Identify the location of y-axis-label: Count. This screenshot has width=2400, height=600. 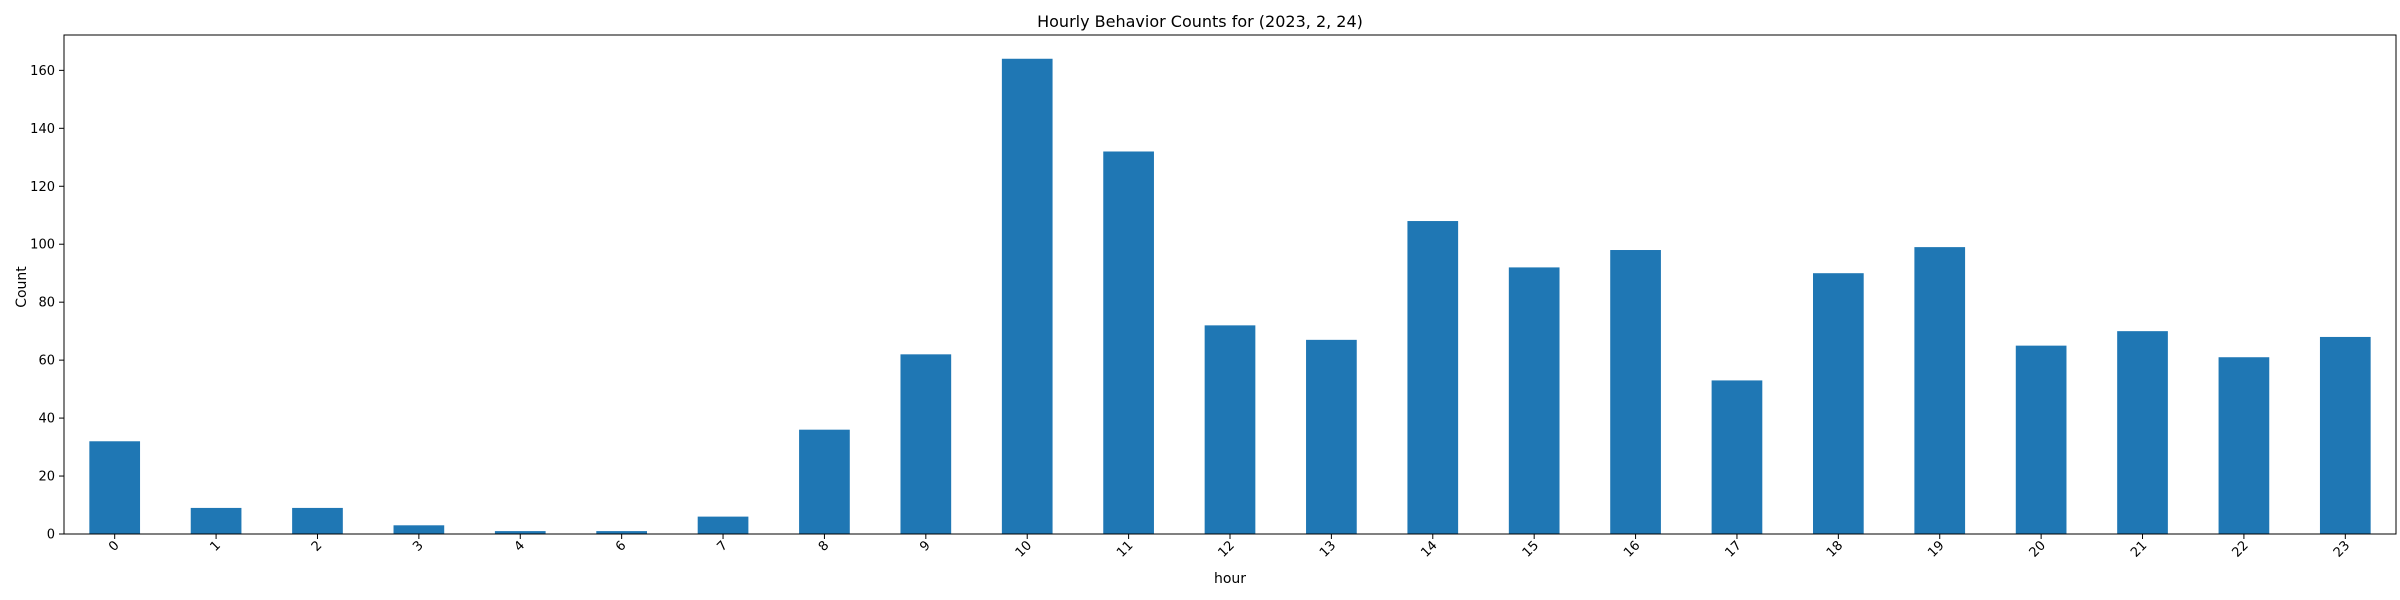
(22, 287).